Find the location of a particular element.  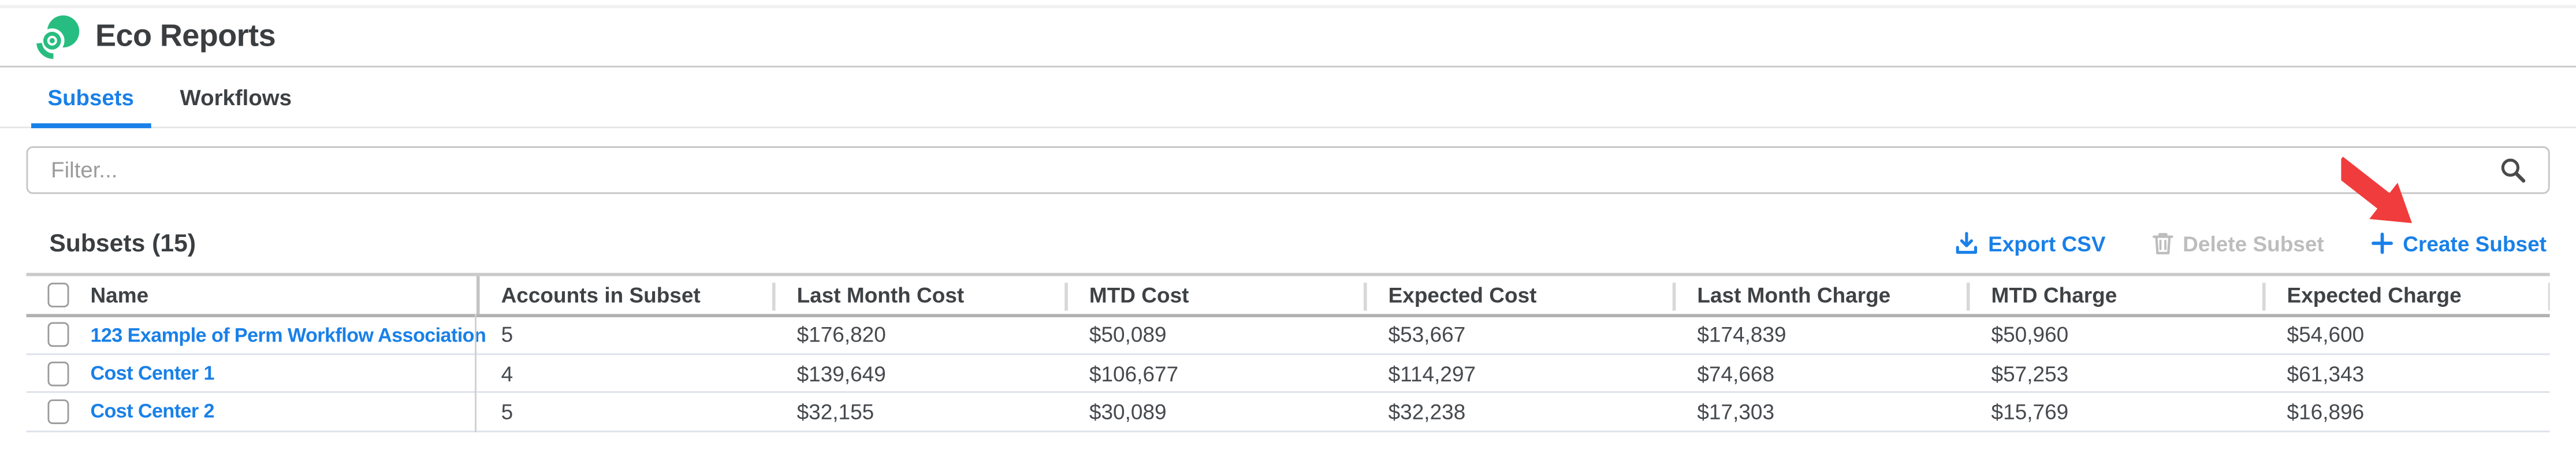

tab-workflows: Workflows is located at coordinates (236, 97).